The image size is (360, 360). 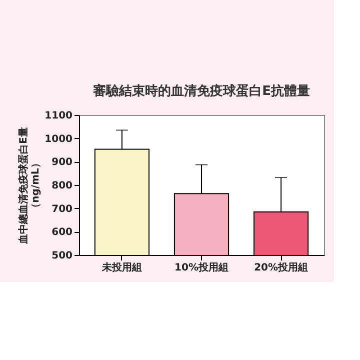 What do you see at coordinates (121, 268) in the screenshot?
I see `x-tick-label: 未投用組` at bounding box center [121, 268].